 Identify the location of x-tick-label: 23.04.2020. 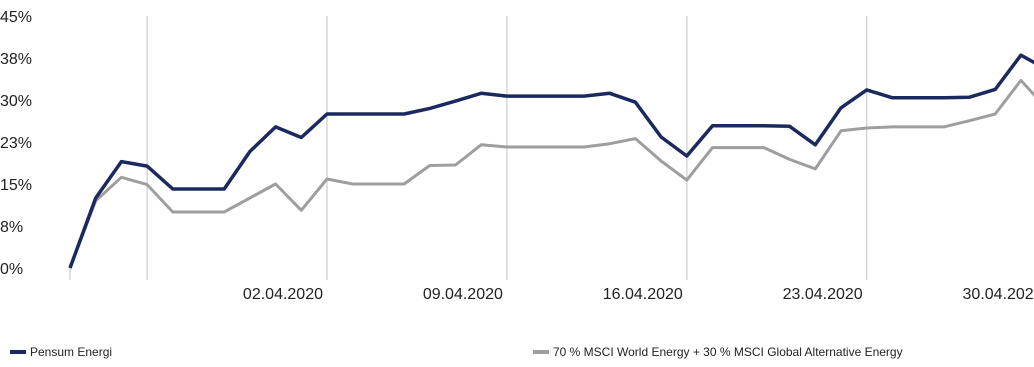
(823, 294).